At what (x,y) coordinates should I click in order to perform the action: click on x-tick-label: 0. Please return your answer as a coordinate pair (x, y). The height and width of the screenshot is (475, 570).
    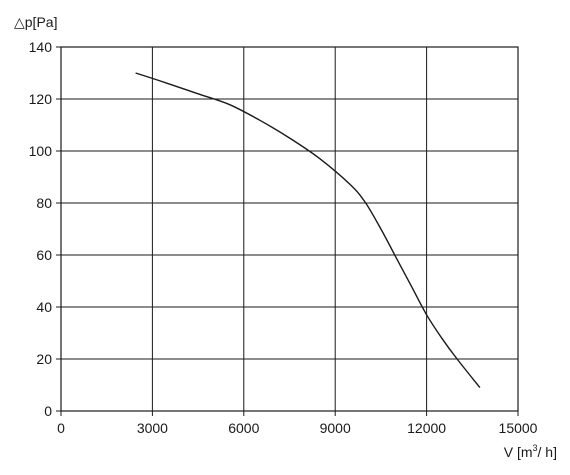
    Looking at the image, I should click on (61, 428).